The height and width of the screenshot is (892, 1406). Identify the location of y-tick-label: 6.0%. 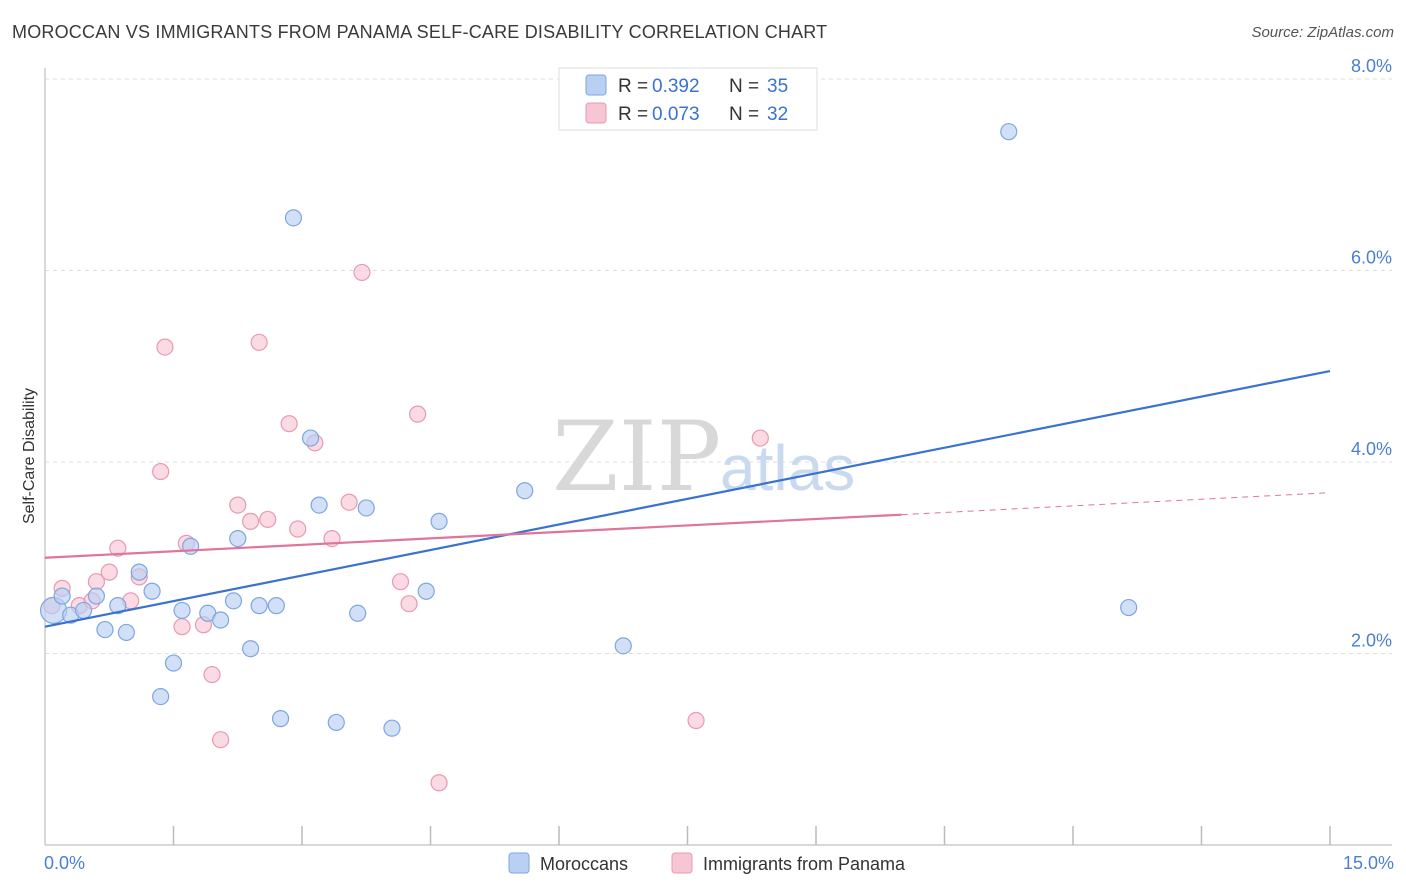
(1371, 258).